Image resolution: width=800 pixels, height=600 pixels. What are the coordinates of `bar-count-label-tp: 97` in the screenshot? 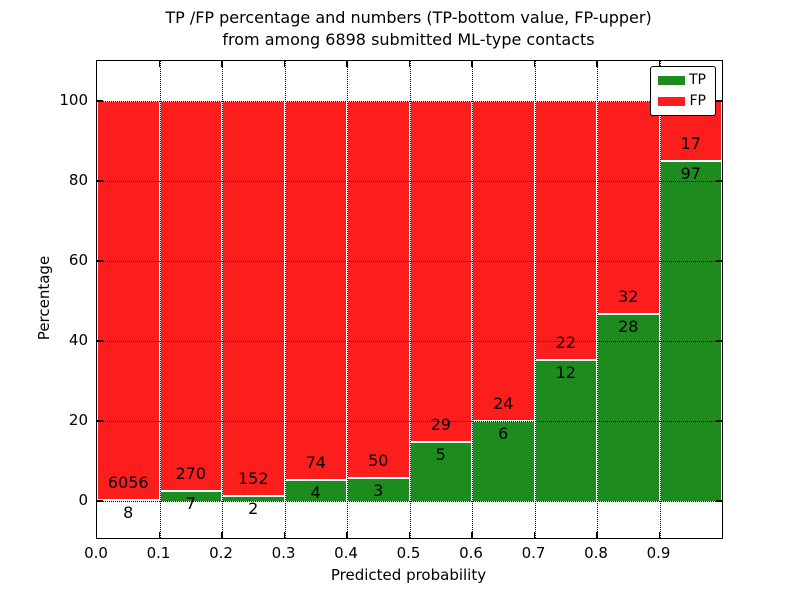 It's located at (690, 173).